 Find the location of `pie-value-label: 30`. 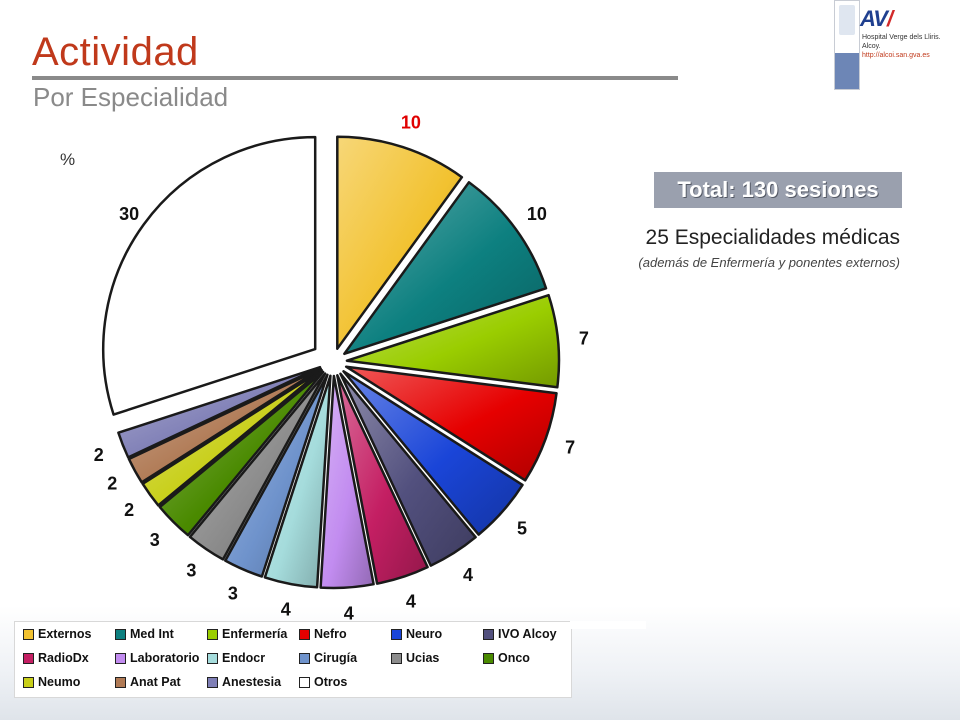

pie-value-label: 30 is located at coordinates (129, 214).